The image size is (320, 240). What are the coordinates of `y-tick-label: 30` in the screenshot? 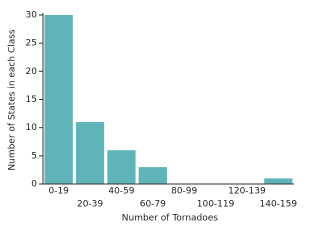 It's located at (32, 16).